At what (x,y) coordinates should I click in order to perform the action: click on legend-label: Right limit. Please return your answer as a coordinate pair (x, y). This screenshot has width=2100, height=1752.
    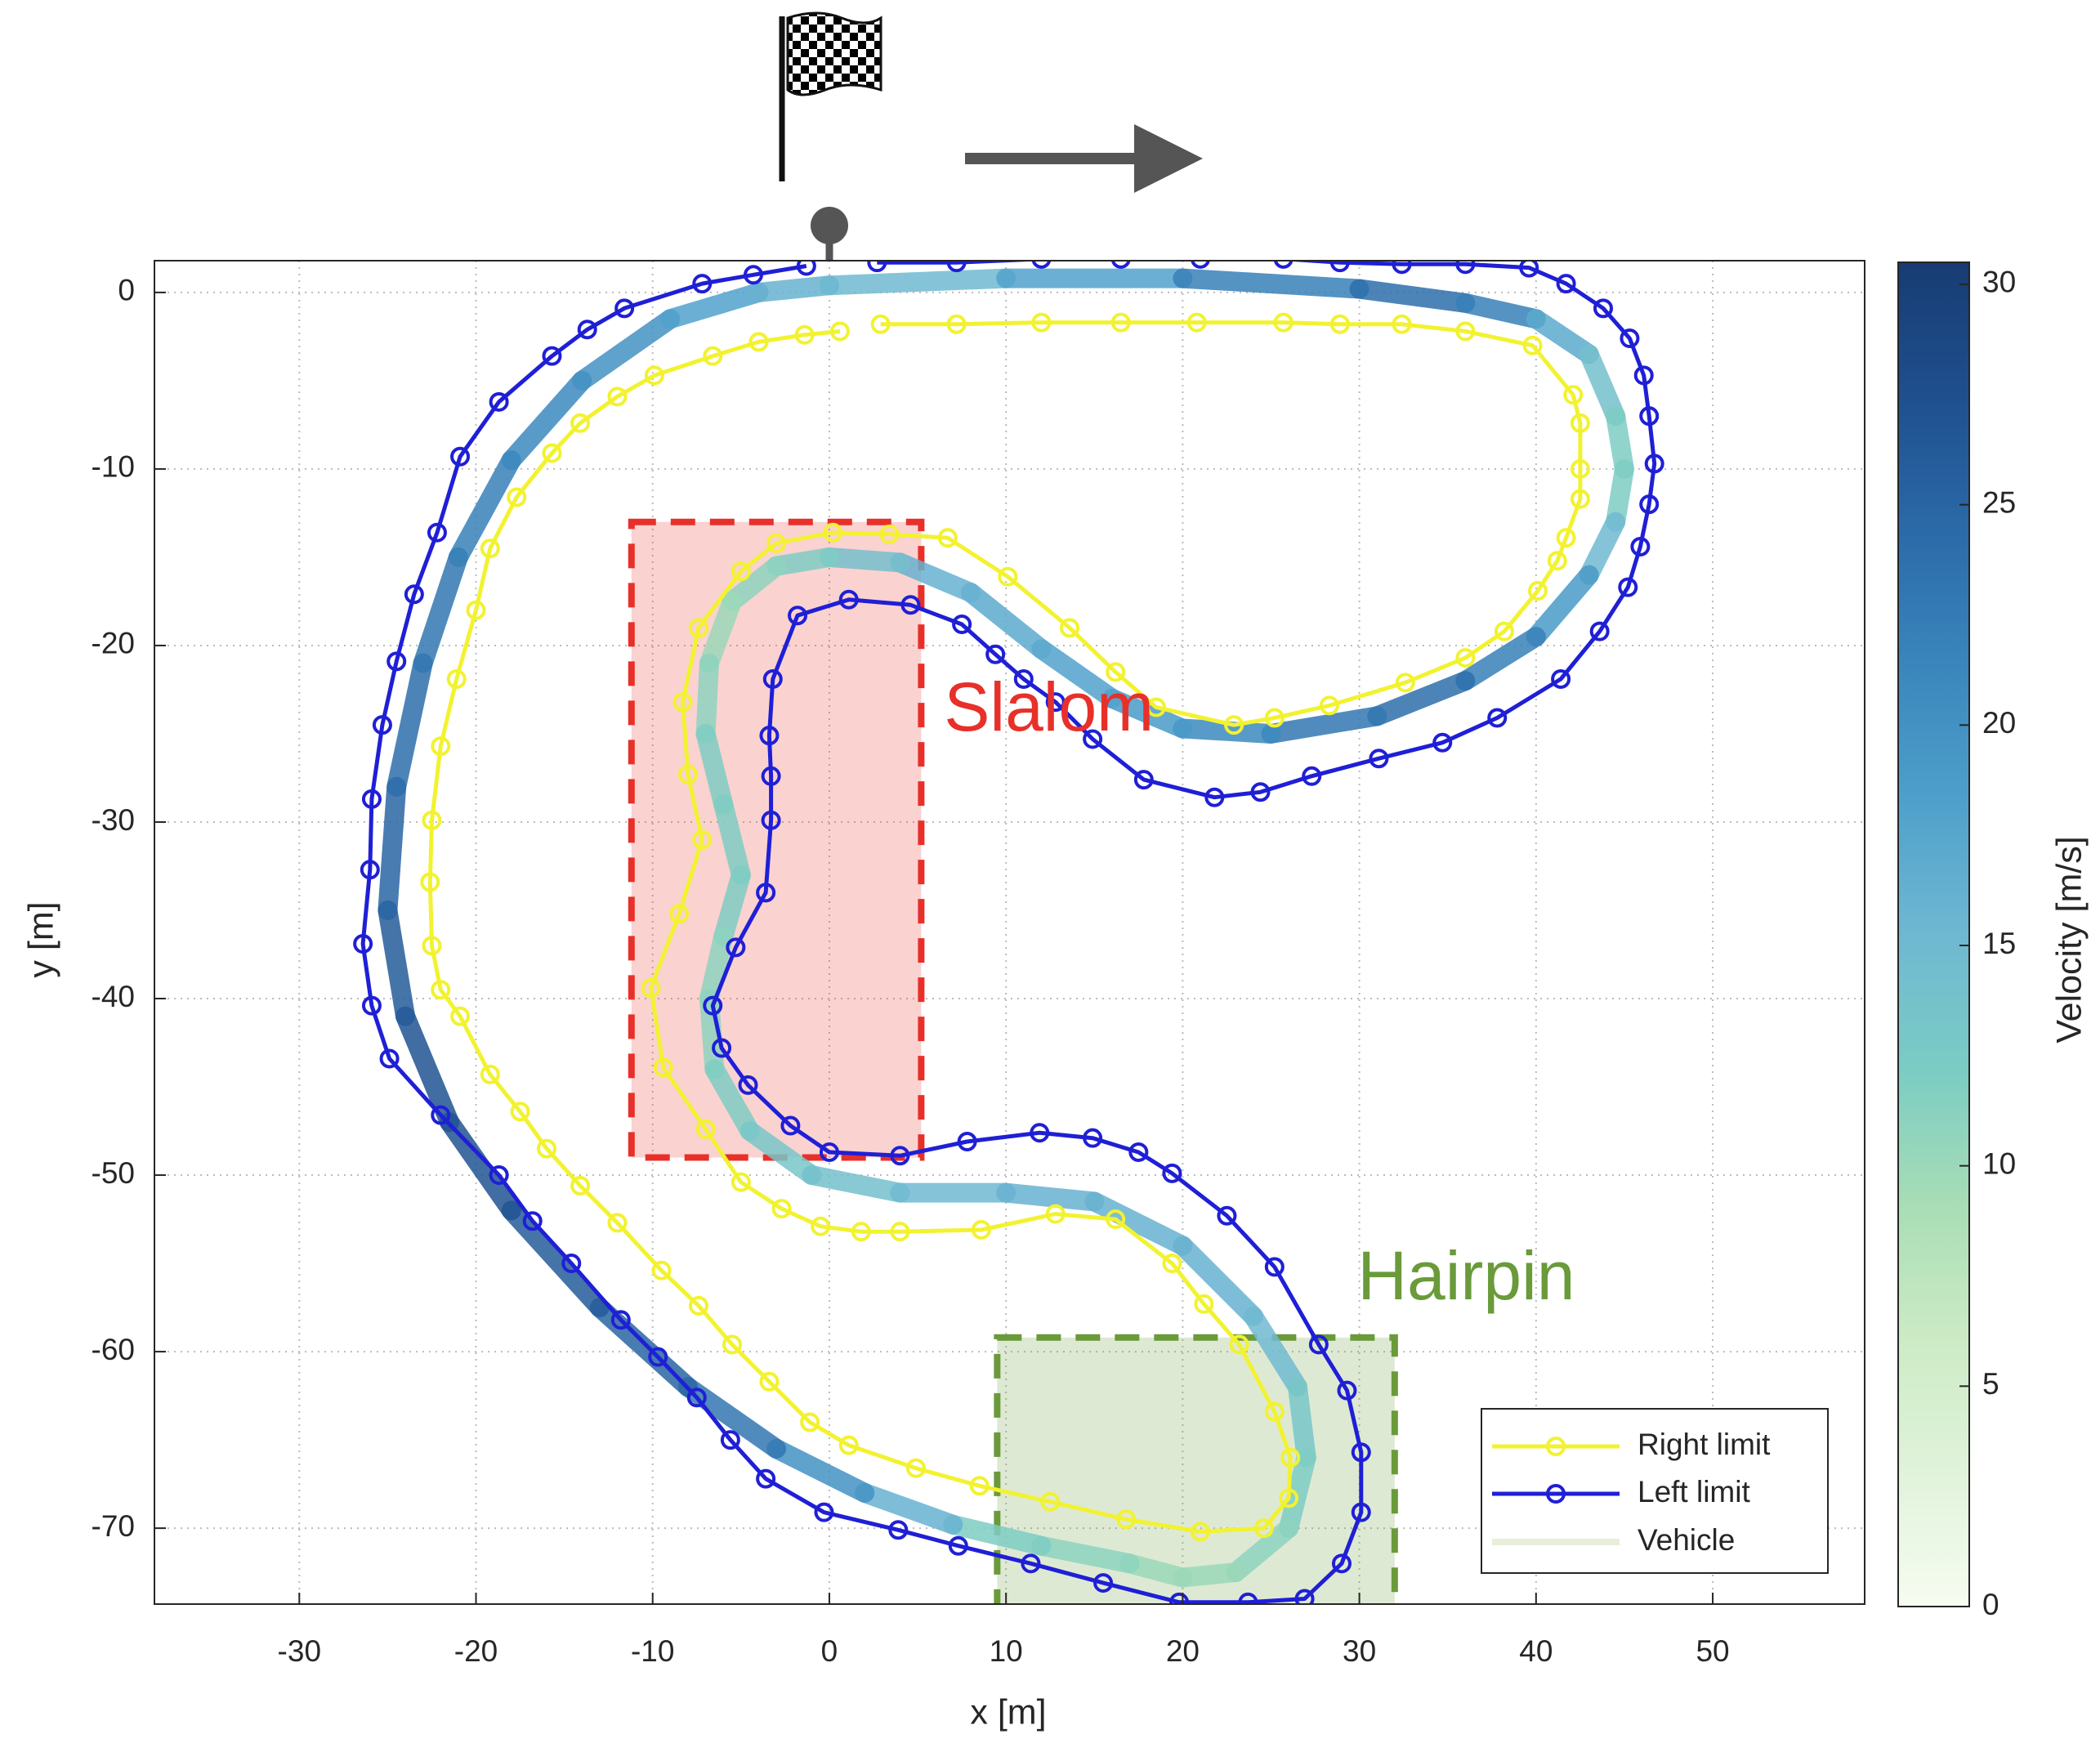
    Looking at the image, I should click on (1705, 1444).